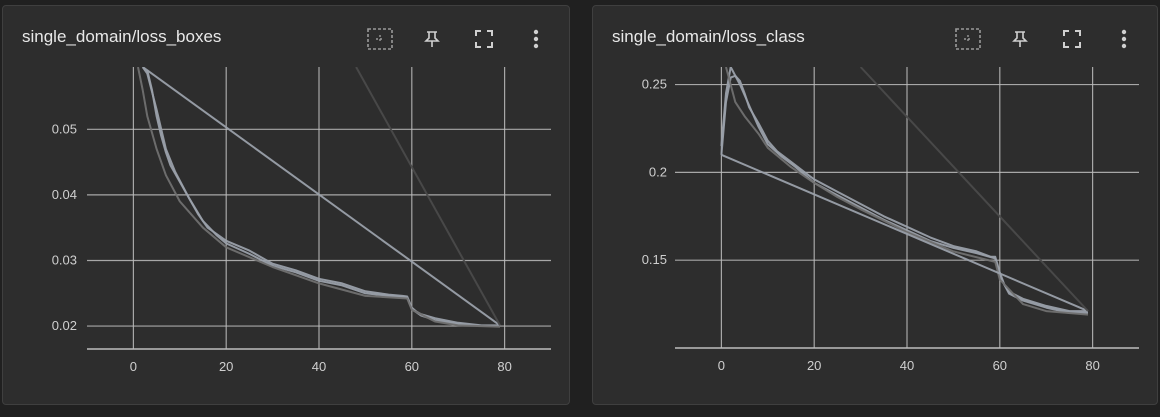 This screenshot has height=417, width=1160. Describe the element at coordinates (64, 325) in the screenshot. I see `y-tick-label: 0.02` at that location.